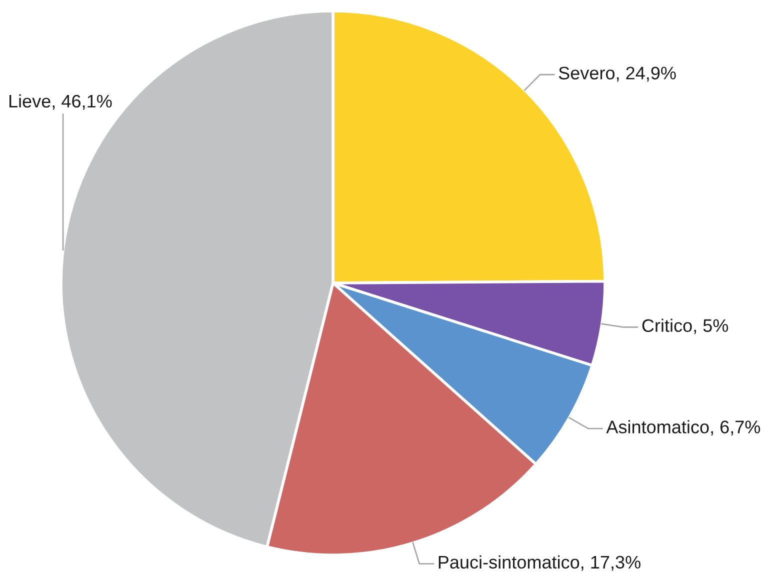 This screenshot has width=776, height=582. Describe the element at coordinates (617, 74) in the screenshot. I see `slice-label: Severo, 24,9%` at that location.